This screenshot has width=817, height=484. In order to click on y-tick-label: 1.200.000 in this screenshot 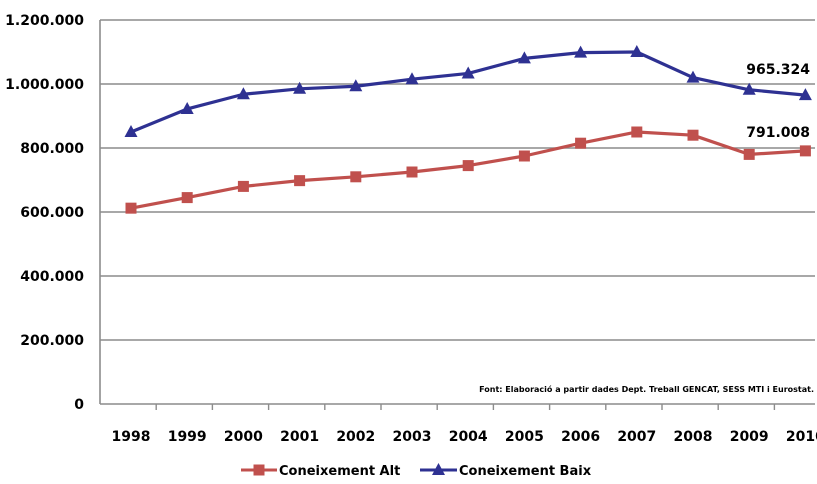, I will do `click(44, 21)`.